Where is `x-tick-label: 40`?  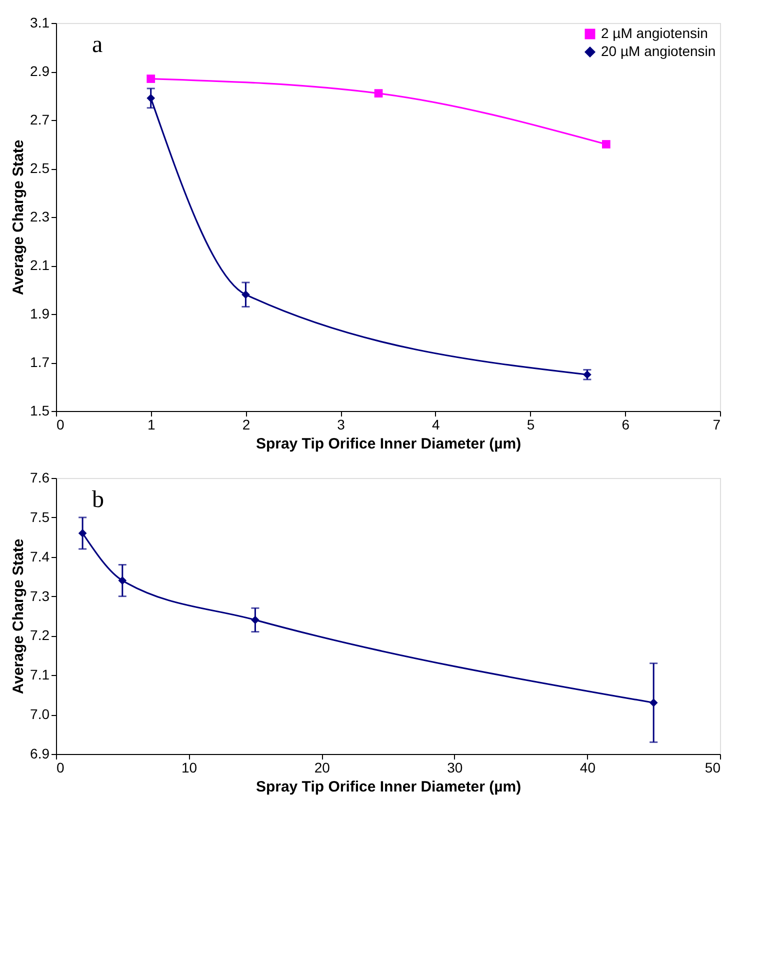
x-tick-label: 40 is located at coordinates (588, 768).